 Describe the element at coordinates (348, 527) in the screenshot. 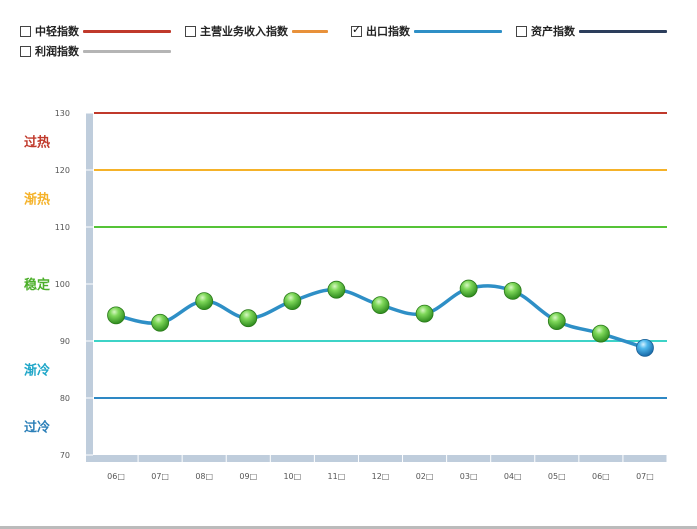

I see `bottom-divider` at that location.